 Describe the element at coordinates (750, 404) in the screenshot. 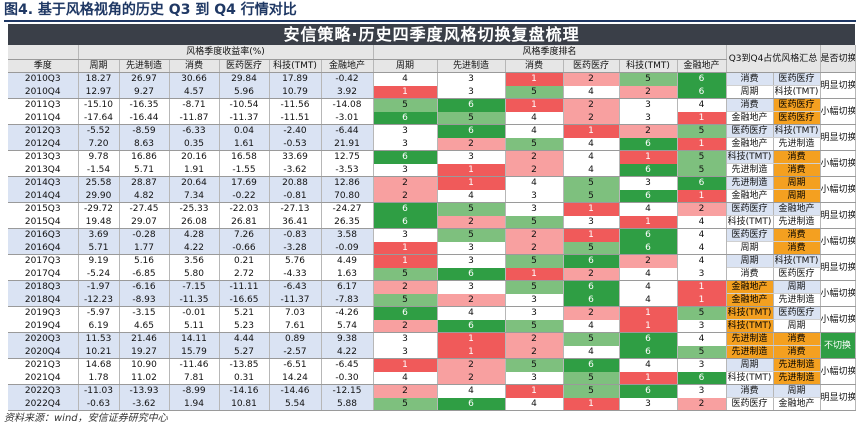

I see `summary-style-cell: 医药医疗` at that location.